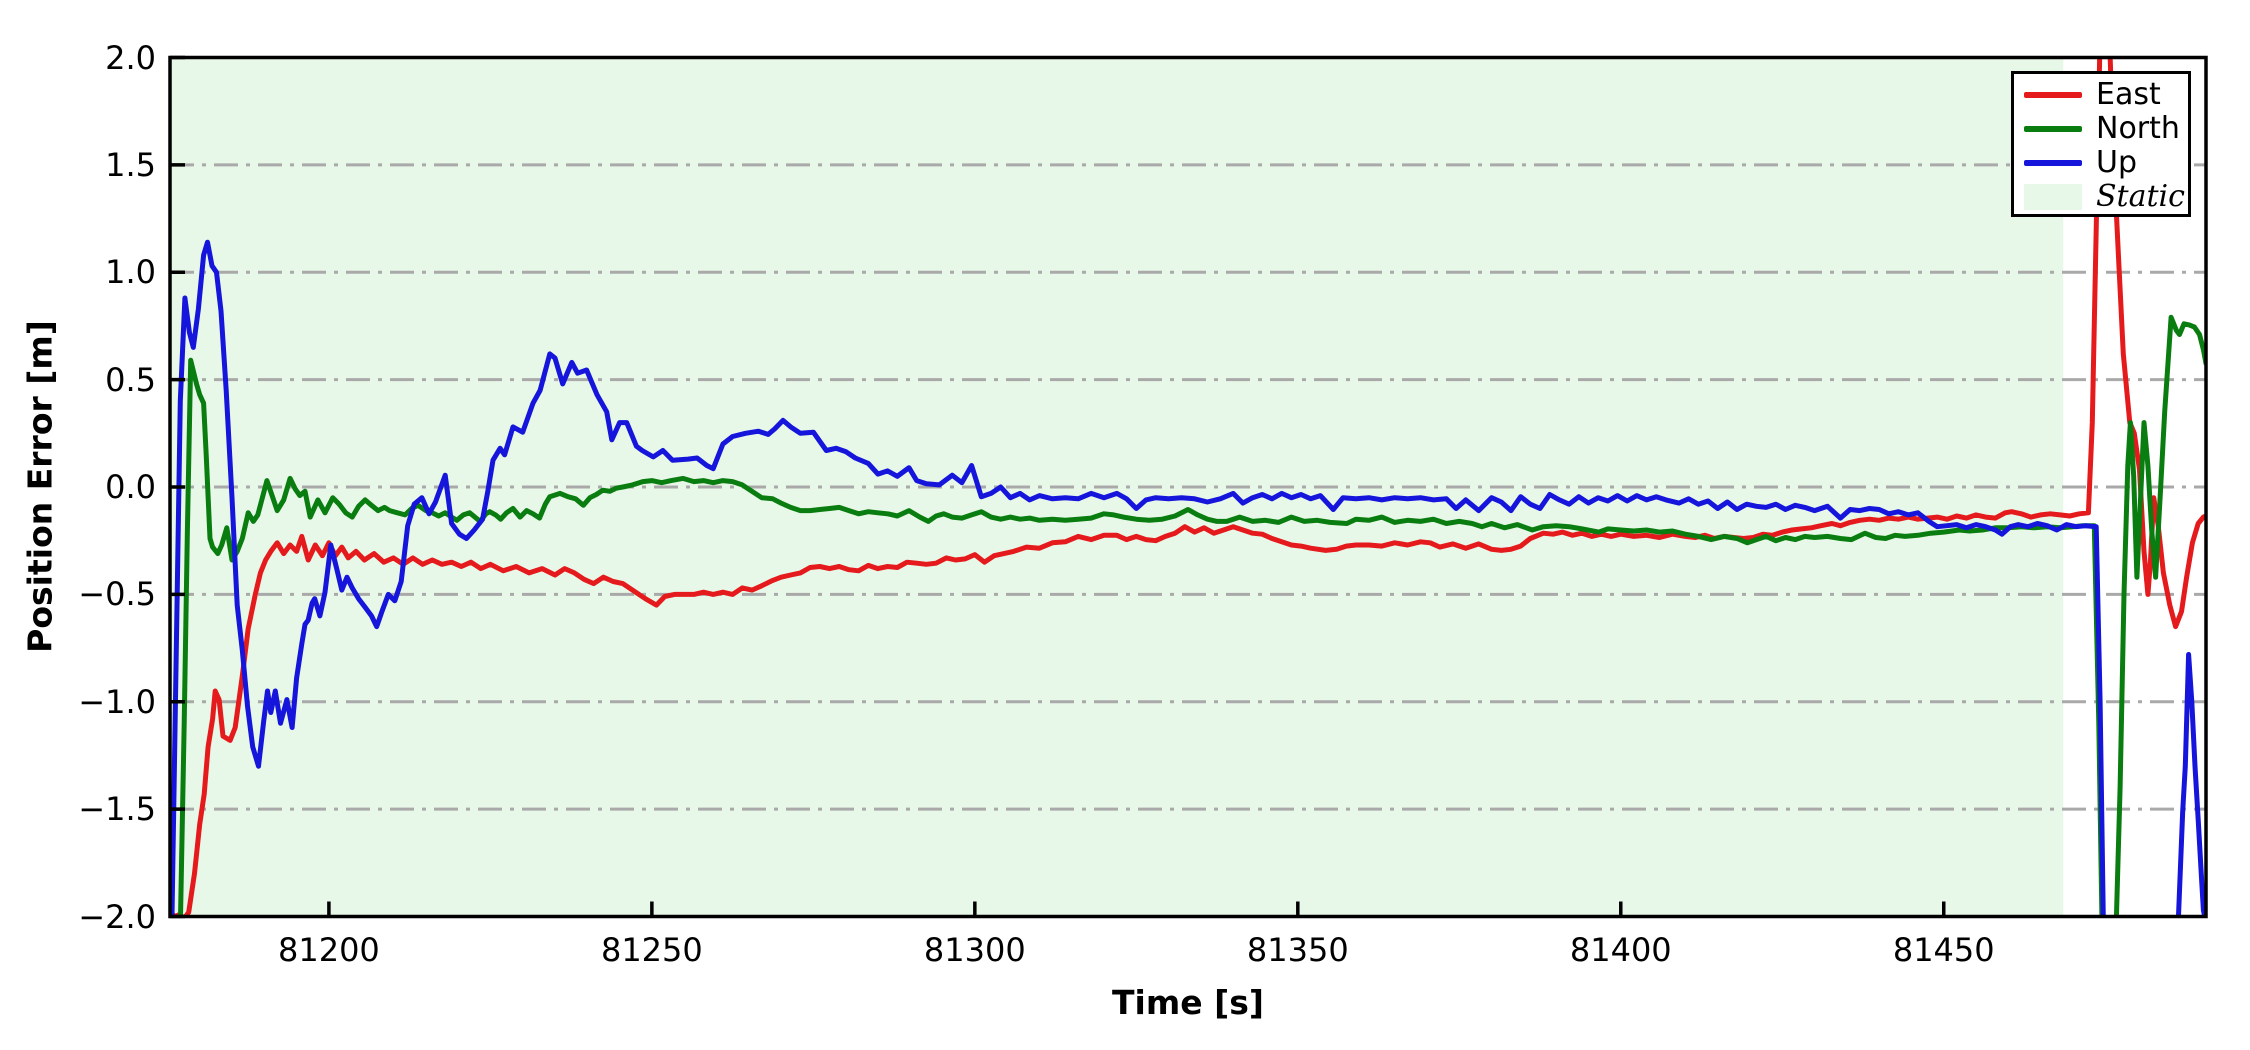 The height and width of the screenshot is (1050, 2250). Describe the element at coordinates (651, 950) in the screenshot. I see `x-tick-label-81250: 81250` at that location.